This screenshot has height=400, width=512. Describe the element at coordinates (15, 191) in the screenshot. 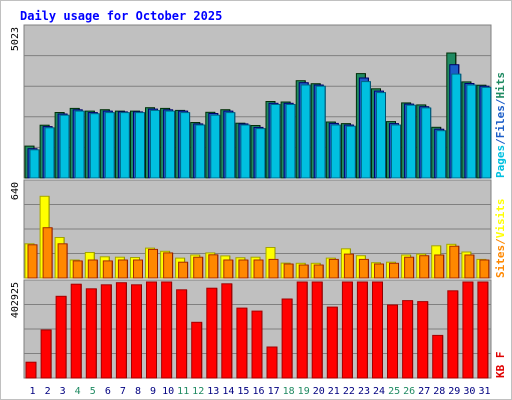

I see `y-max-label-middle: 640` at that location.